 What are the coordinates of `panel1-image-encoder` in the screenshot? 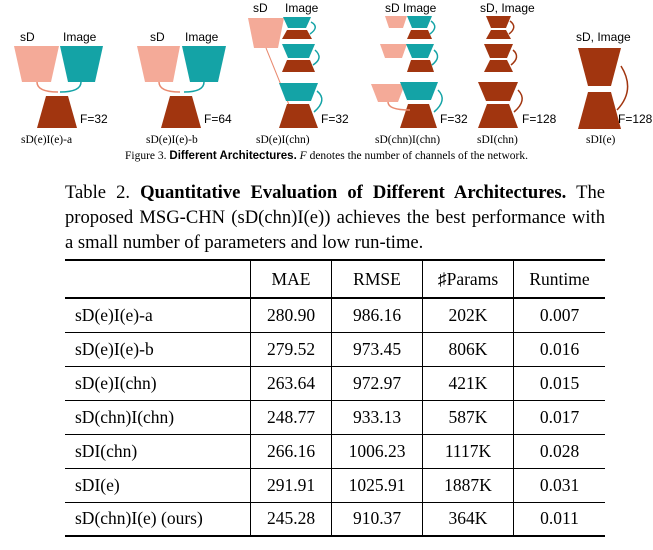 It's located at (81, 64).